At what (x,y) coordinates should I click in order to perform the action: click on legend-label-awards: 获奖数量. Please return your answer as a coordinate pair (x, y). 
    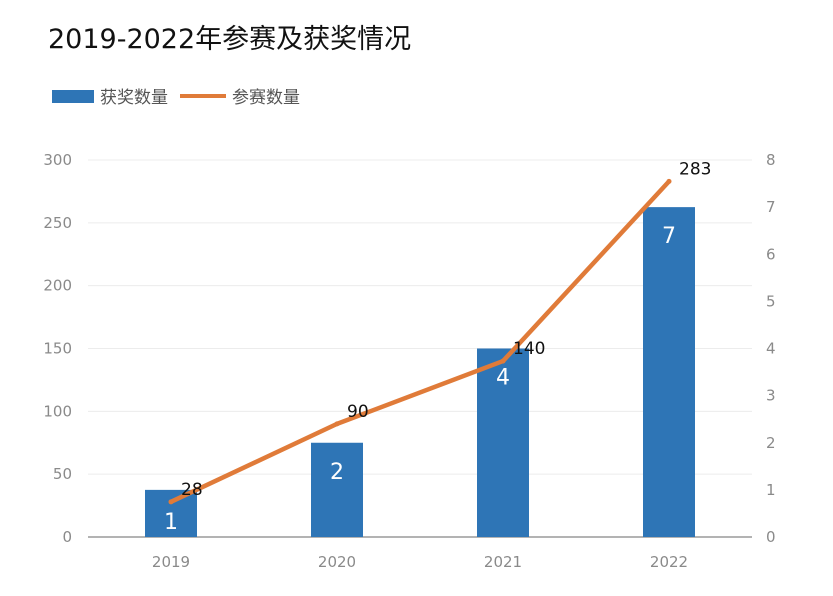
    Looking at the image, I should click on (134, 98).